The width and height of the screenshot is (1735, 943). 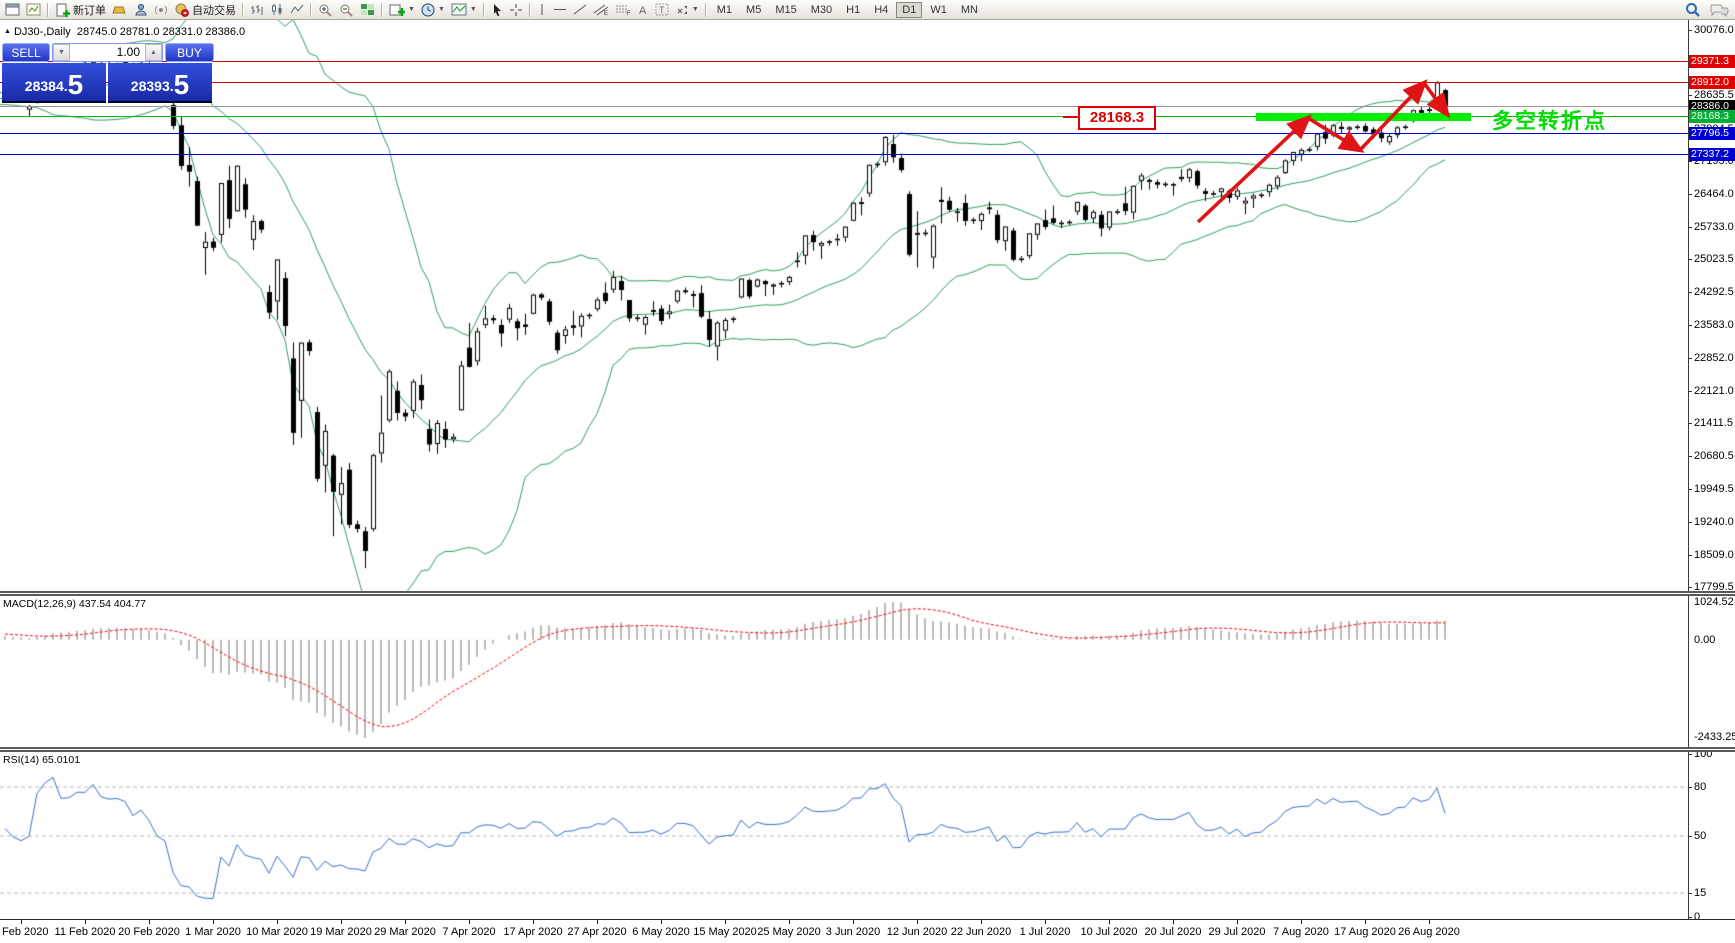 What do you see at coordinates (1693, 10) in the screenshot?
I see `search-icon` at bounding box center [1693, 10].